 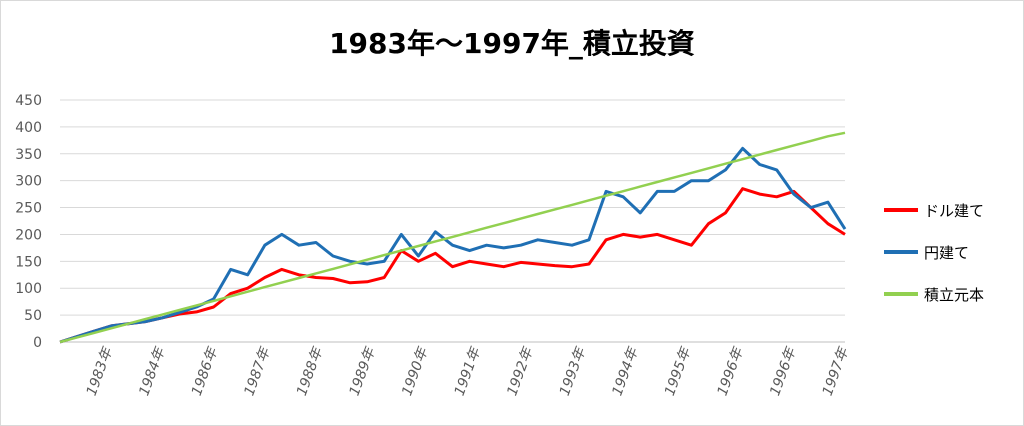 I want to click on legend-label-yen: 円建て, so click(x=947, y=252).